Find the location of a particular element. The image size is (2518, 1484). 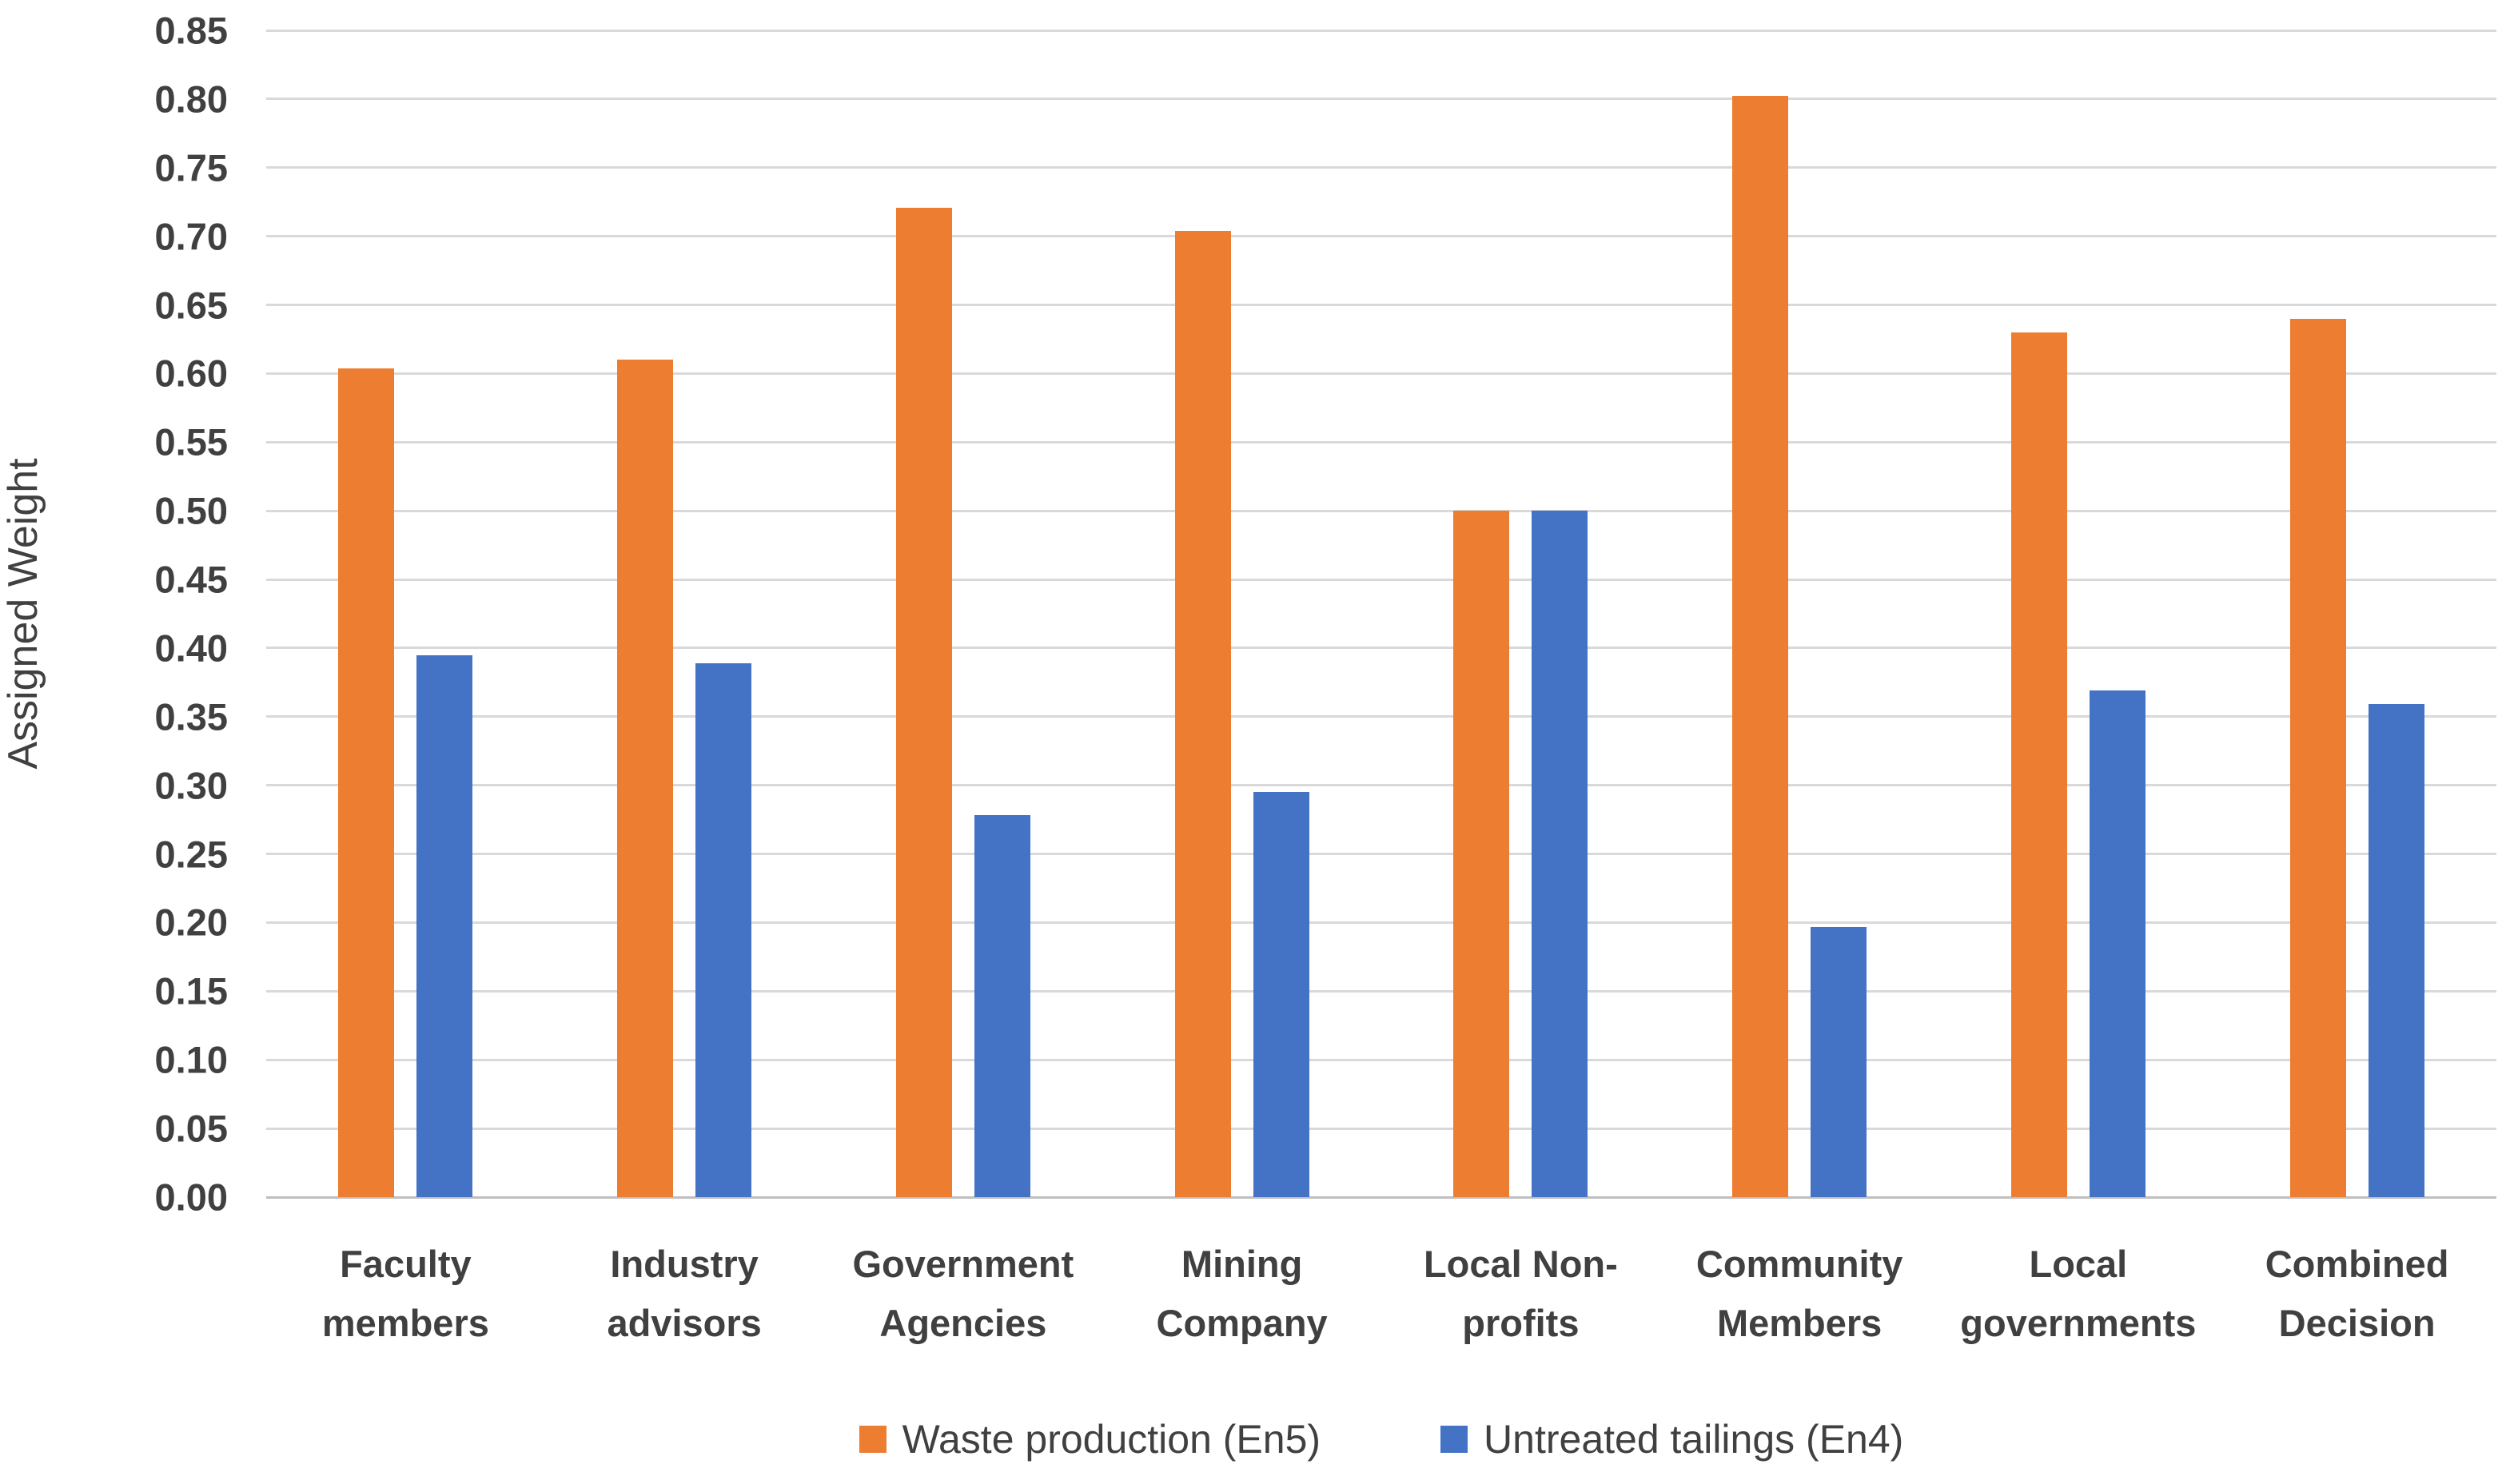

x-category-label-faculty-members: Faculty members is located at coordinates (405, 1293).